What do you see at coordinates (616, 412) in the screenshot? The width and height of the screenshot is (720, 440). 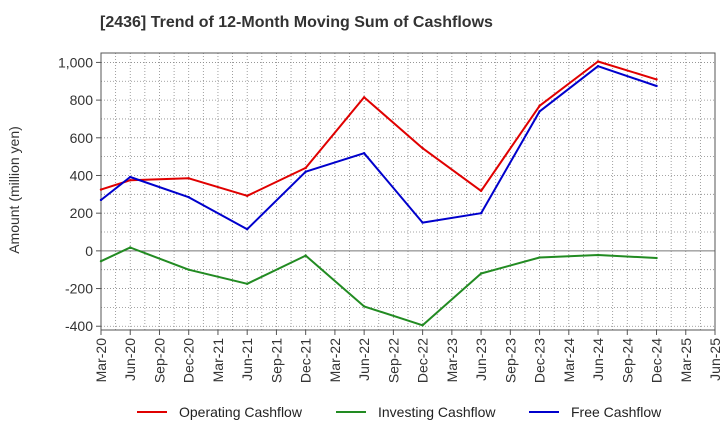 I see `legend-label-free-cashflow: Free Cashflow` at bounding box center [616, 412].